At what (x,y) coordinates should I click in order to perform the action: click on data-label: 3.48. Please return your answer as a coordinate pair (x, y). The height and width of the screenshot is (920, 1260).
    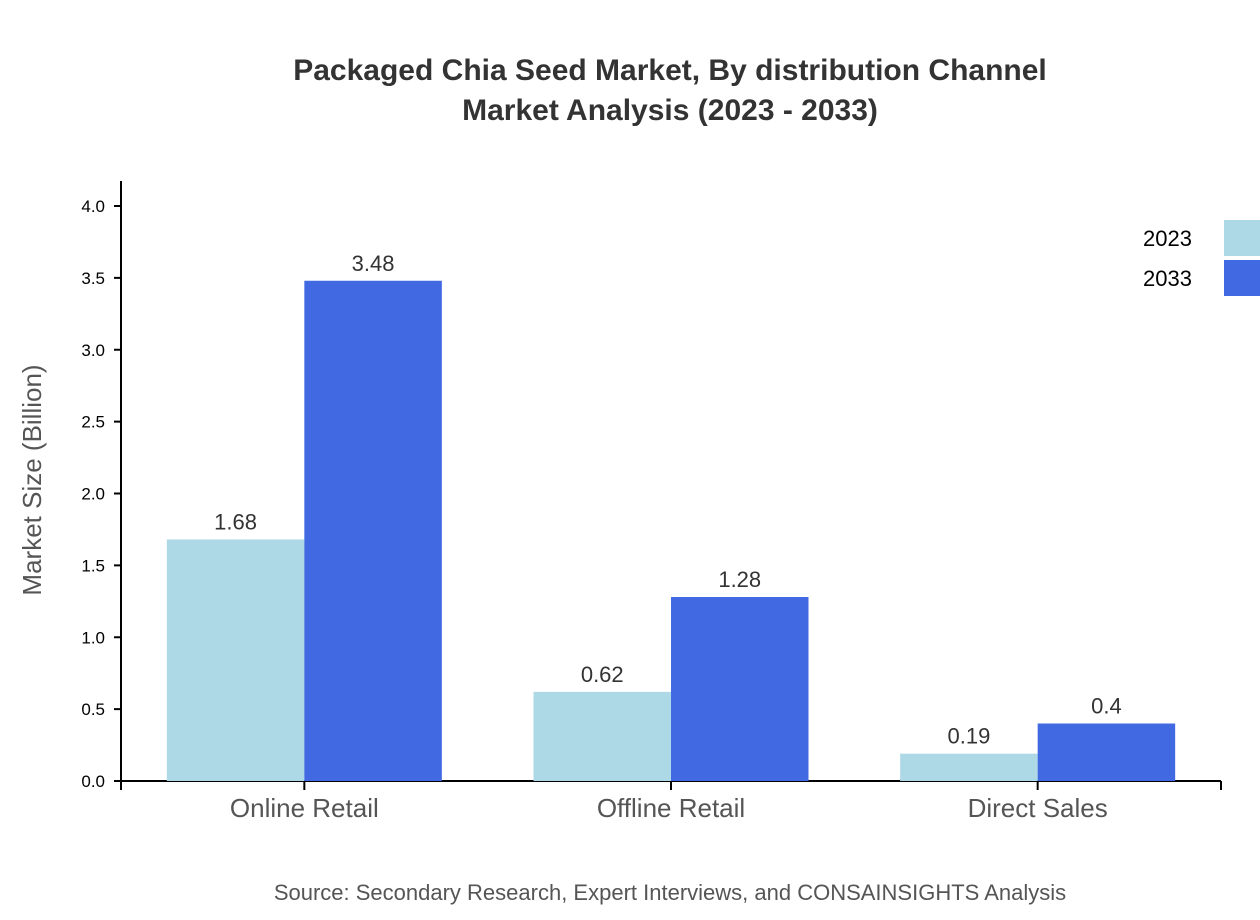
    Looking at the image, I should click on (373, 263).